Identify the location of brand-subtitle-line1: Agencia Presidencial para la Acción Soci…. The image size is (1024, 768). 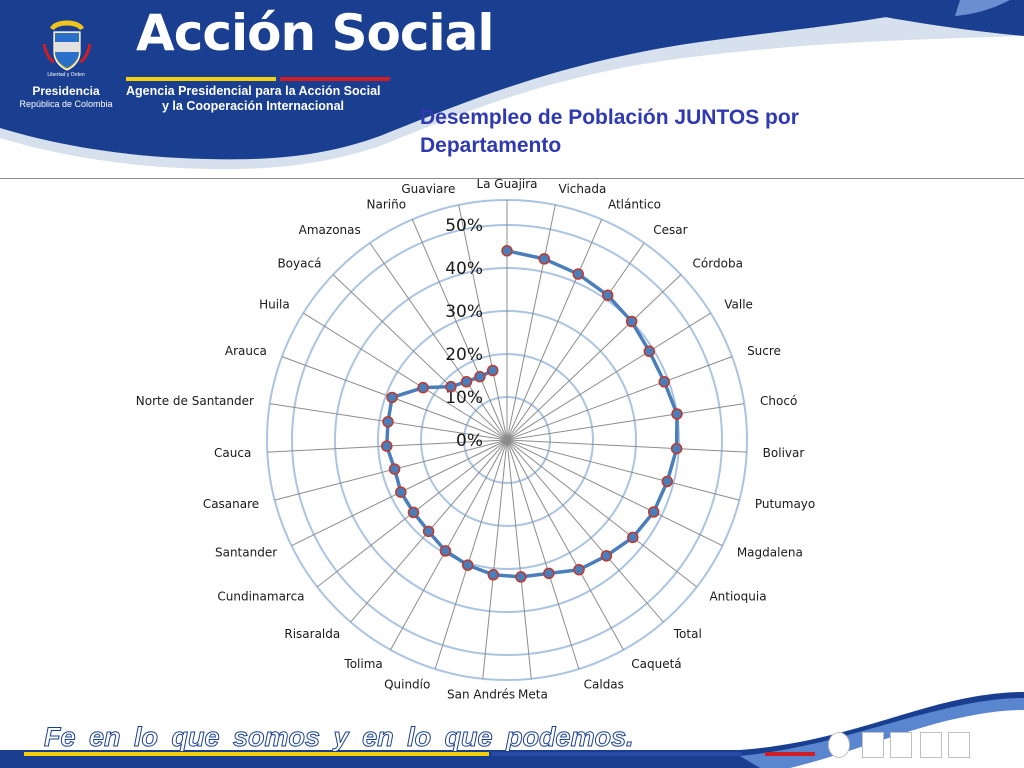
(253, 91).